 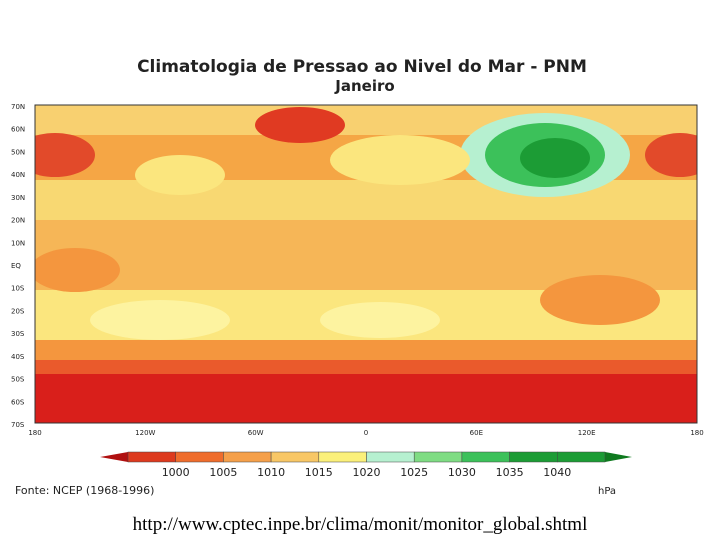 What do you see at coordinates (223, 472) in the screenshot?
I see `colorbar-tick: 1005` at bounding box center [223, 472].